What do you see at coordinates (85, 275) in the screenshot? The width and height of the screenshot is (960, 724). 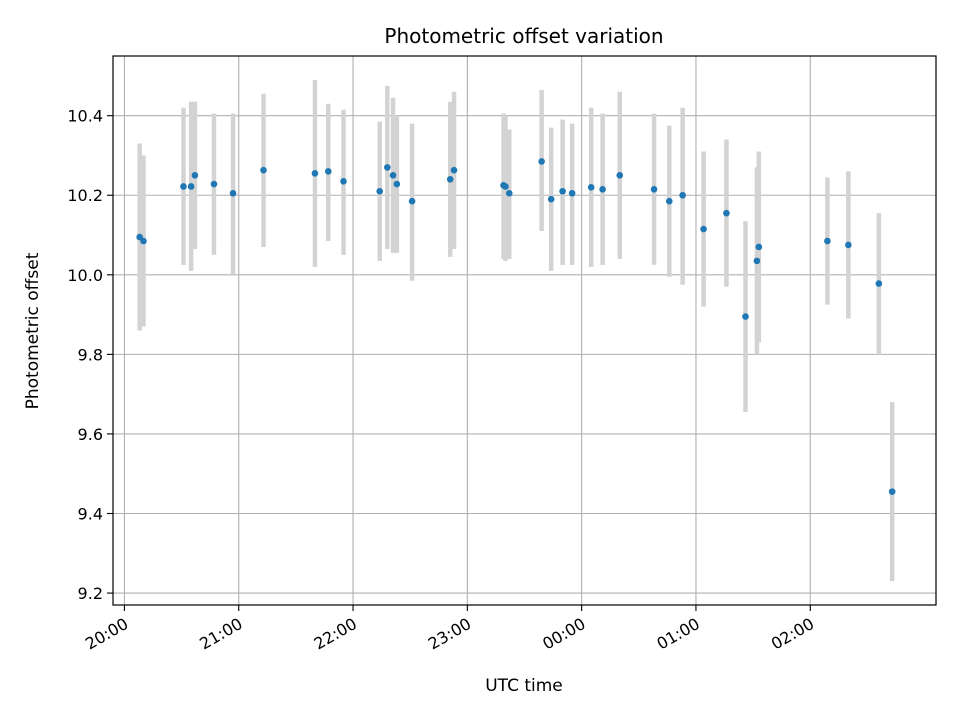 I see `y-tick-label: 10.0` at bounding box center [85, 275].